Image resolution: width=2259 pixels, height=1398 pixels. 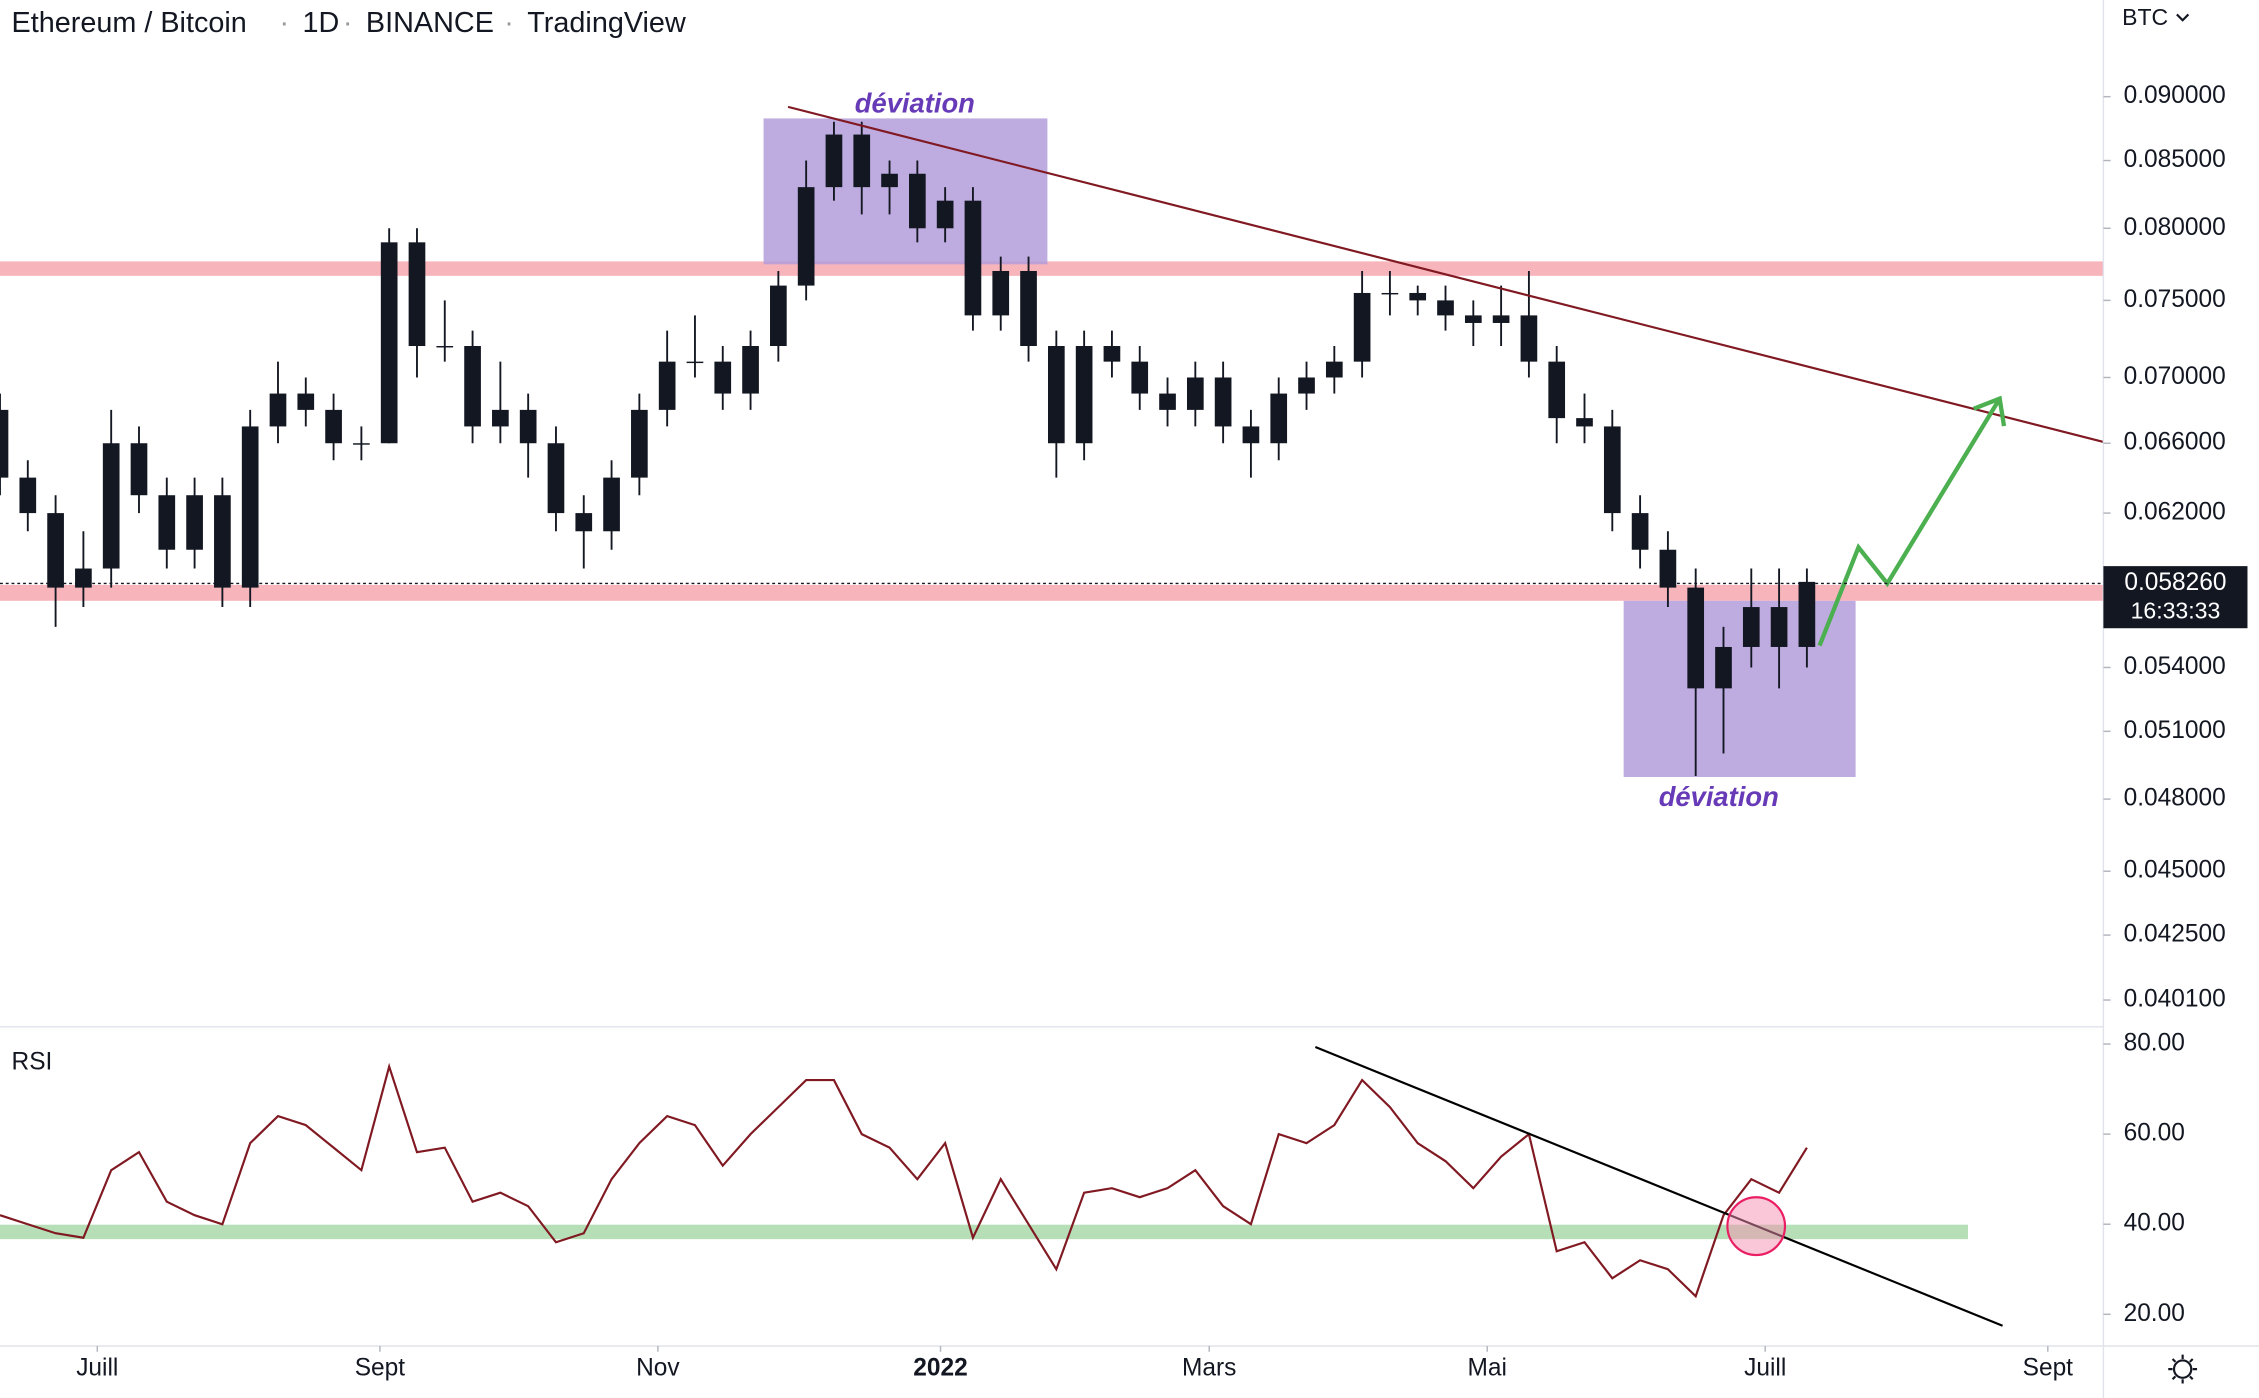 I want to click on breakout-circle, so click(x=1756, y=1226).